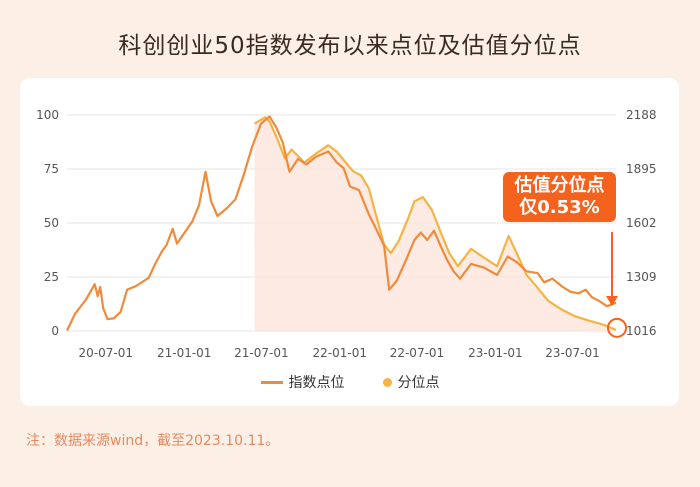 The image size is (700, 487). What do you see at coordinates (387, 382) in the screenshot?
I see `legend-dot-icon` at bounding box center [387, 382].